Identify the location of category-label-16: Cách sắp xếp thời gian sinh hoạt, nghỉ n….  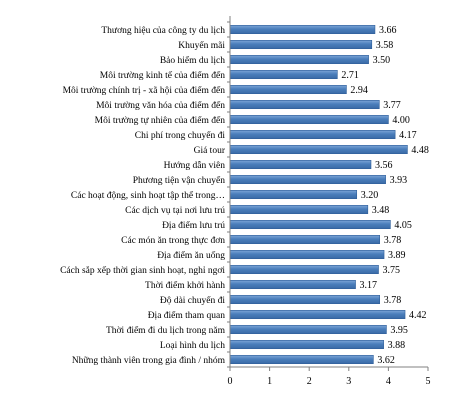
(142, 270).